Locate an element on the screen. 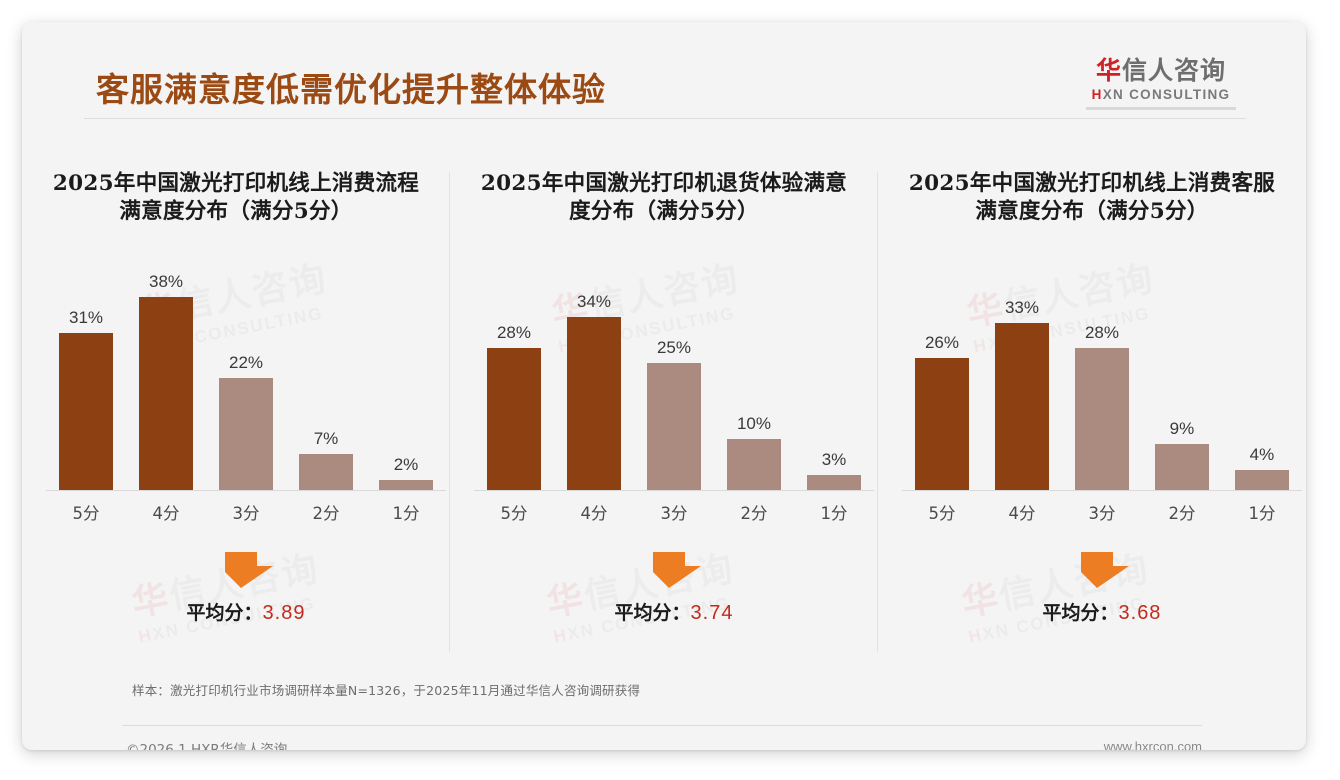 The image size is (1340, 780). bar-item: 7% is located at coordinates (326, 375).